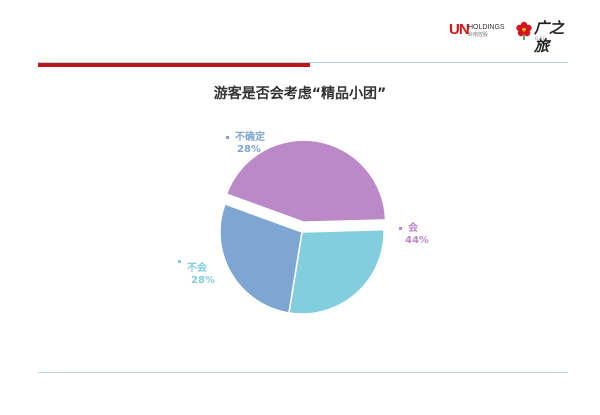  I want to click on accent-bar, so click(174, 65).